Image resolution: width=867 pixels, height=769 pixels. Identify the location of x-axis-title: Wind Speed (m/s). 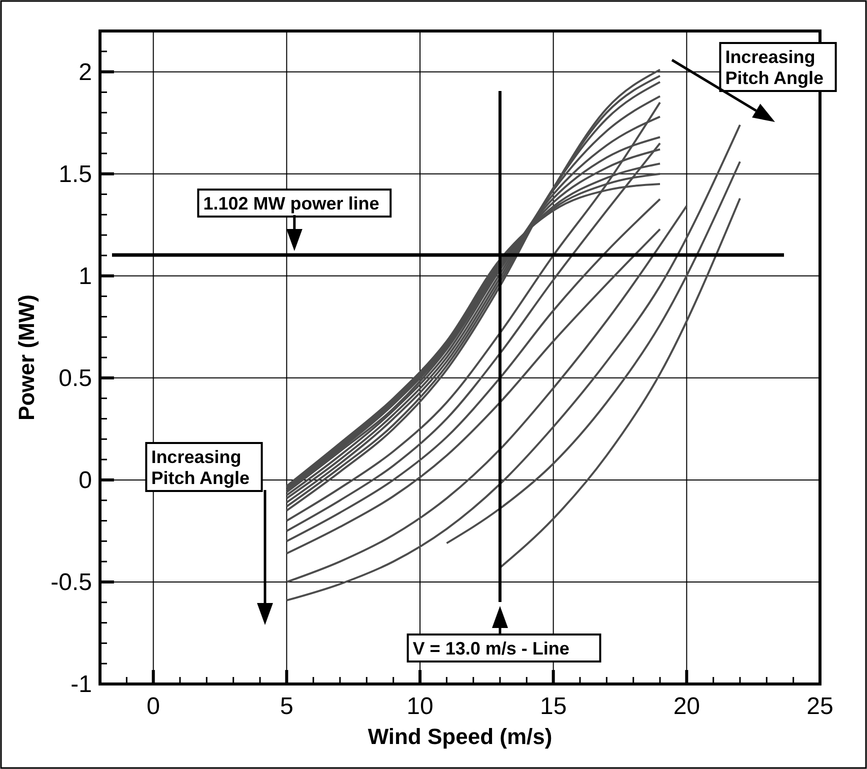
(460, 736).